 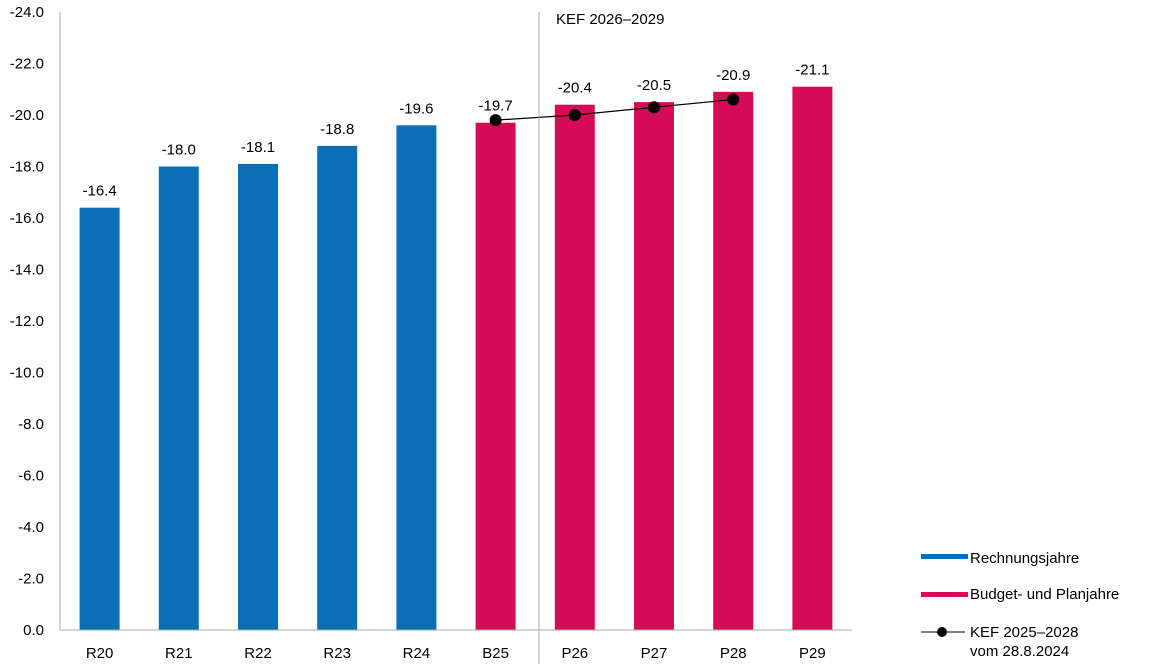 What do you see at coordinates (31, 579) in the screenshot?
I see `y-tick-label: -2.0` at bounding box center [31, 579].